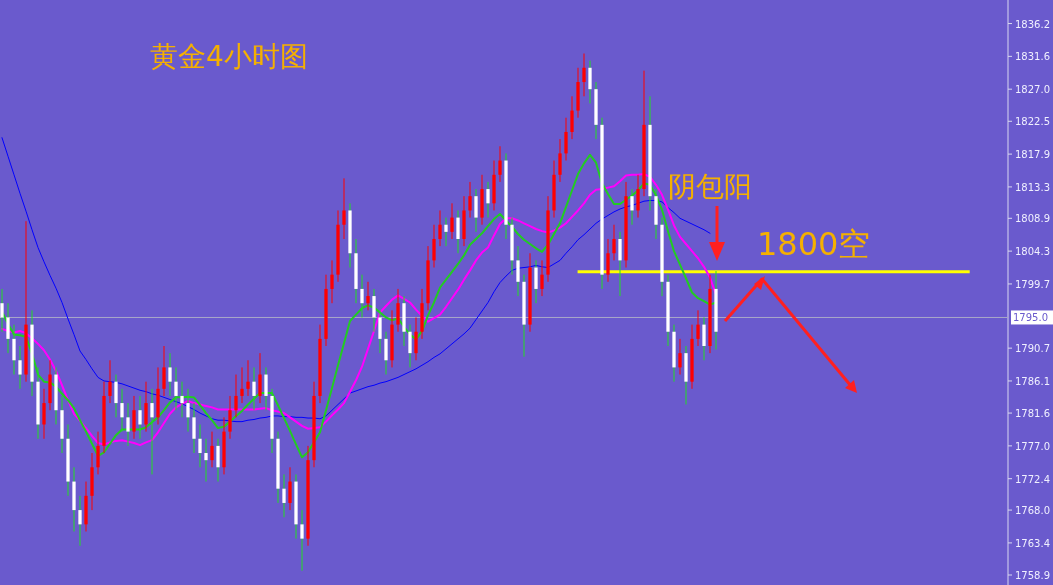 Image resolution: width=1053 pixels, height=585 pixels. What do you see at coordinates (814, 243) in the screenshot?
I see `ref-line-label: 1800空` at bounding box center [814, 243].